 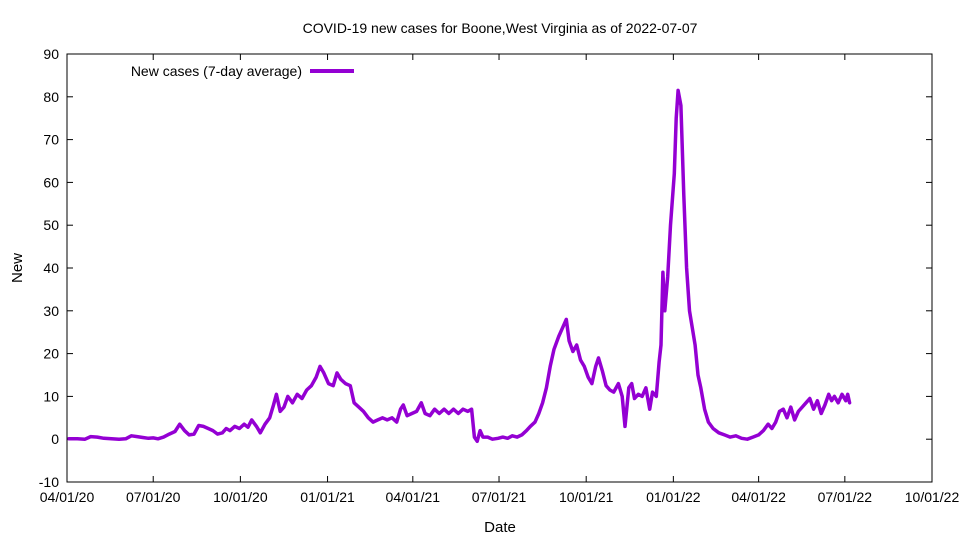 I want to click on x-tick-label: 01/01/21, so click(x=327, y=497).